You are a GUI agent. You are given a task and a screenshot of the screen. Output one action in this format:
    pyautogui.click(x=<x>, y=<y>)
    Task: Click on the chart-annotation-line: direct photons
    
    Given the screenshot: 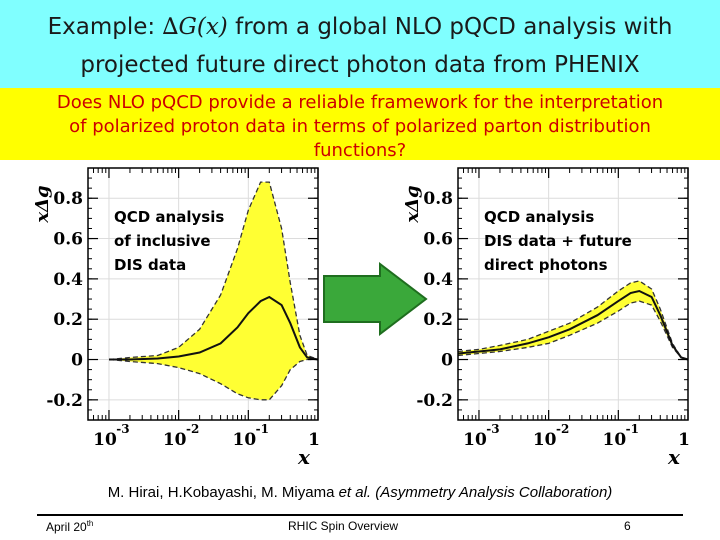 What is the action you would take?
    pyautogui.click(x=546, y=265)
    